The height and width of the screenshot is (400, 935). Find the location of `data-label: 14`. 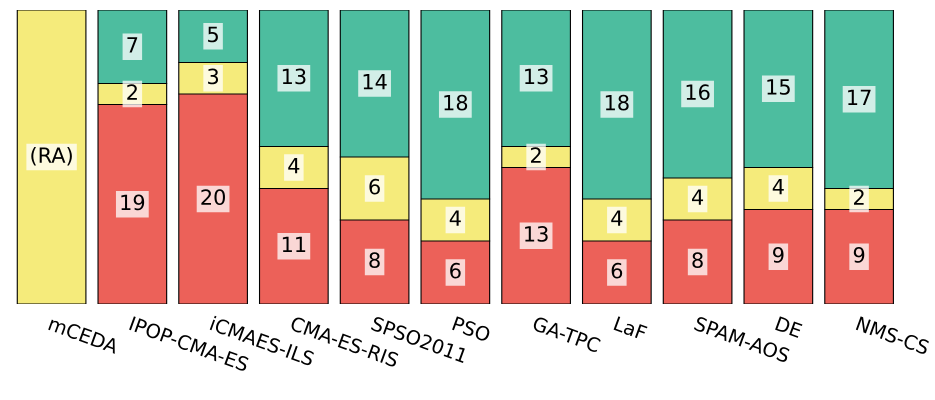

data-label: 14 is located at coordinates (375, 82).